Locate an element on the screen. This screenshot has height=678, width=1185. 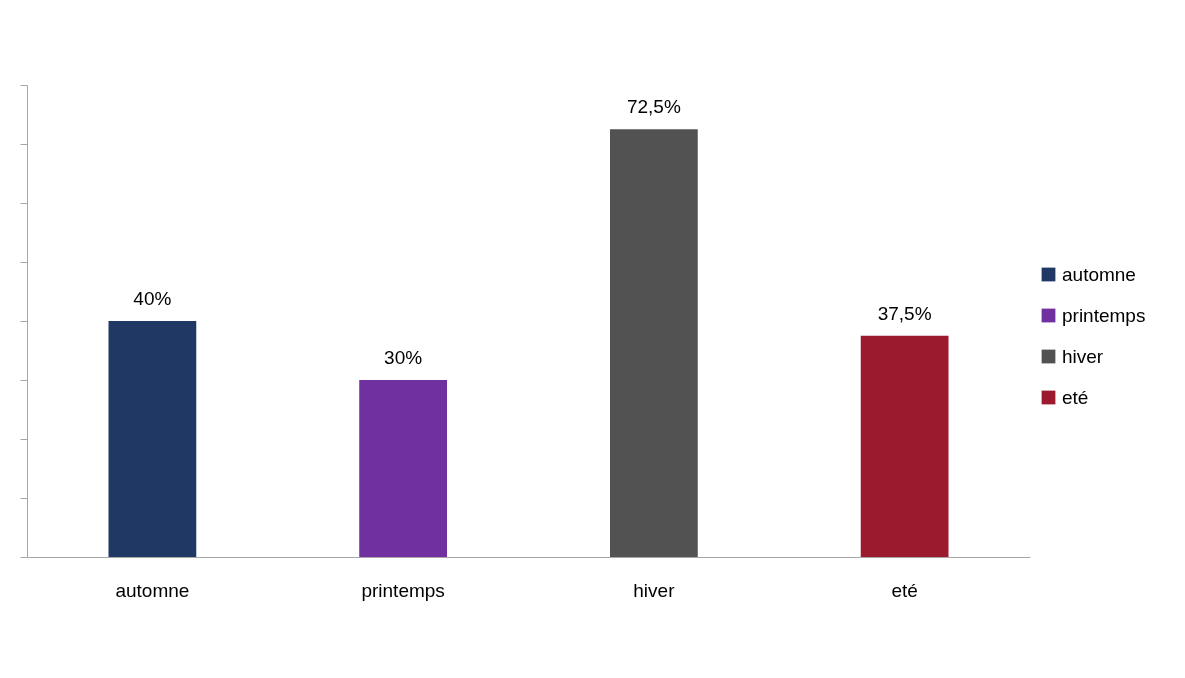
x-tick-label: hiver is located at coordinates (654, 590).